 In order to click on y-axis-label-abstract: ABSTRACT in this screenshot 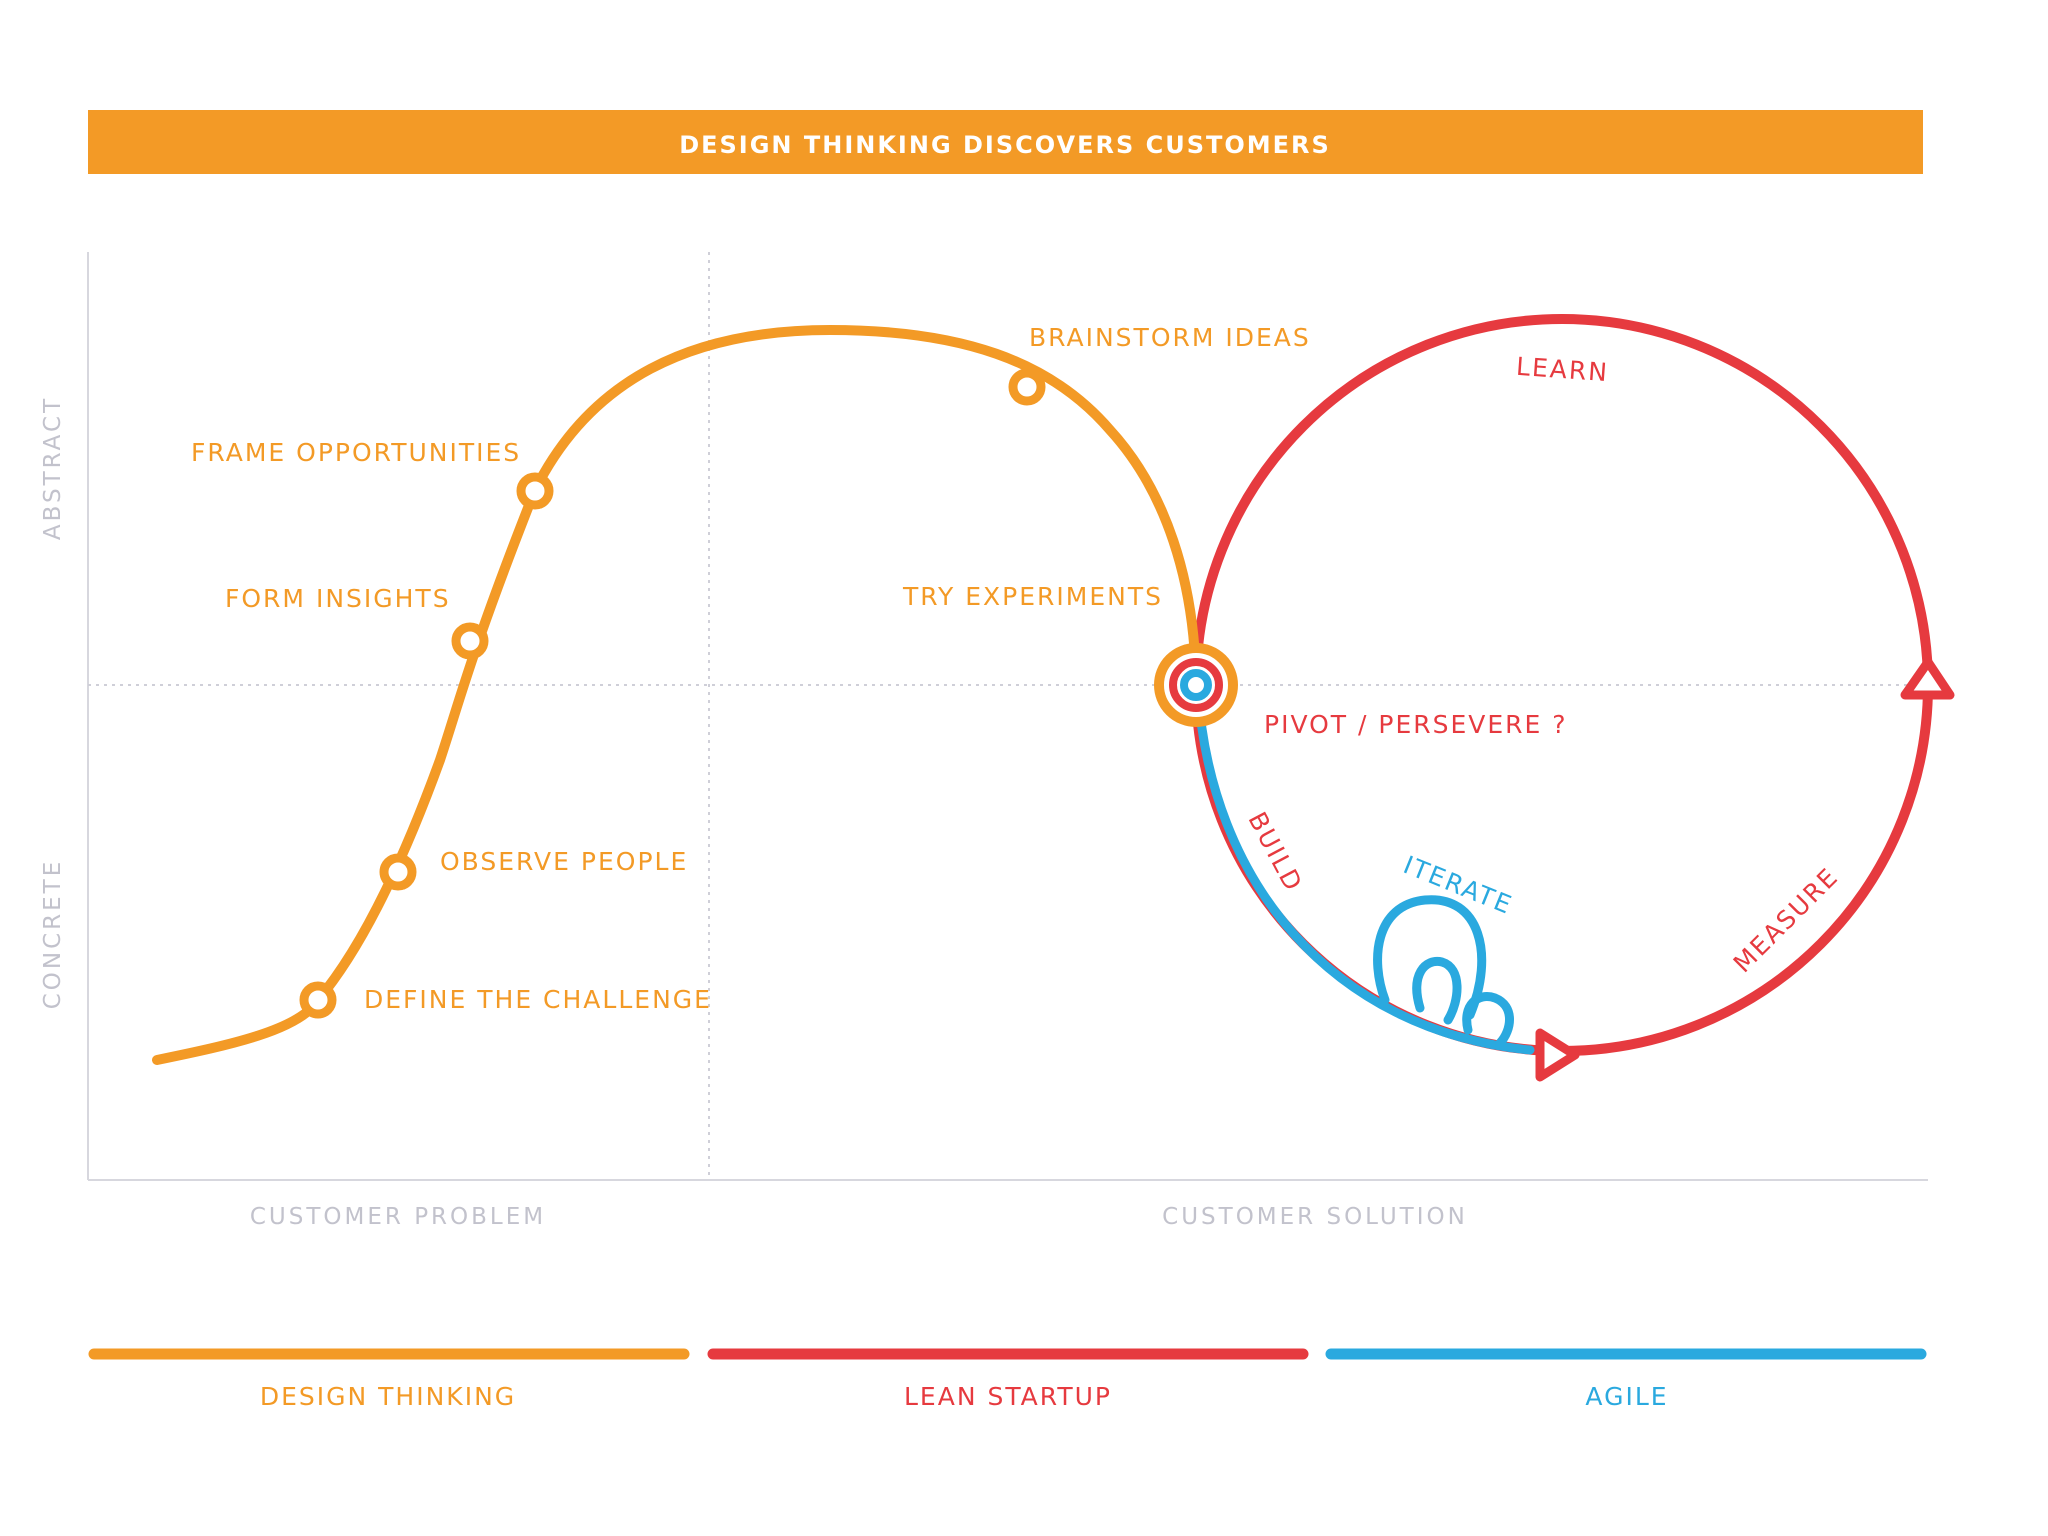, I will do `click(53, 468)`.